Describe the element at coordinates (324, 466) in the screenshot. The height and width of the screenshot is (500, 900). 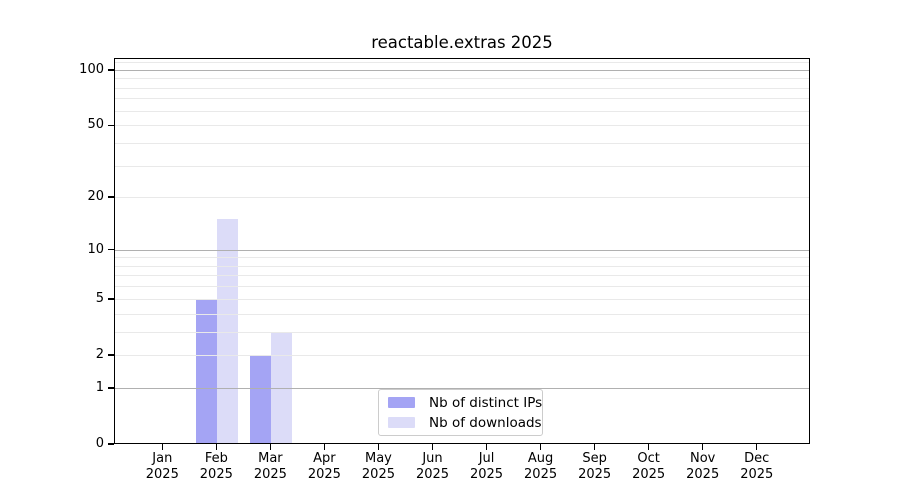
I see `x-tick-label-apr: Apr 2025` at that location.